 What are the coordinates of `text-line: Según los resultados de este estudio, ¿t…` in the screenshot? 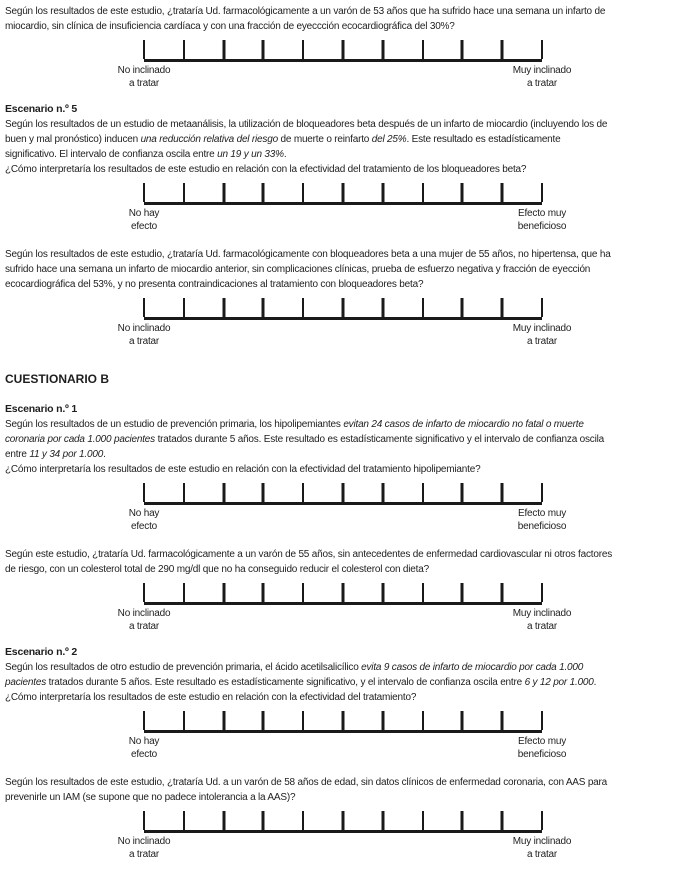 It's located at (306, 782).